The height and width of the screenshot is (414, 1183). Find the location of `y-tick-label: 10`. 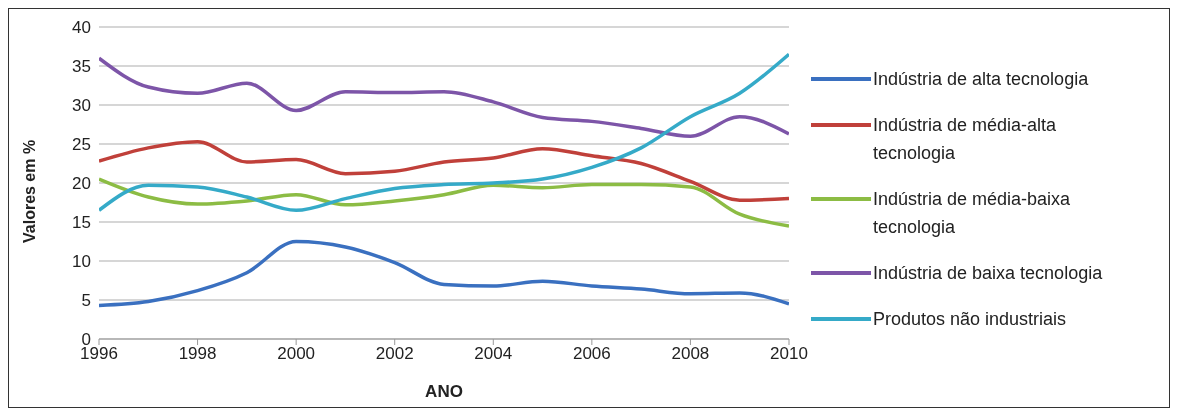

y-tick-label: 10 is located at coordinates (81, 262).